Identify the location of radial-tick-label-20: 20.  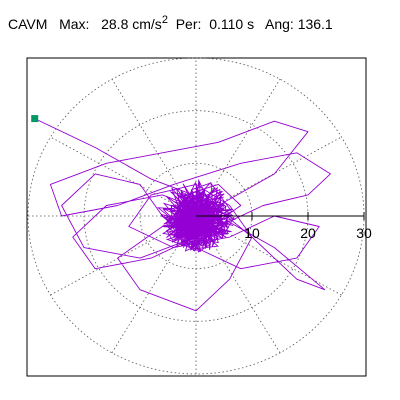
(308, 233).